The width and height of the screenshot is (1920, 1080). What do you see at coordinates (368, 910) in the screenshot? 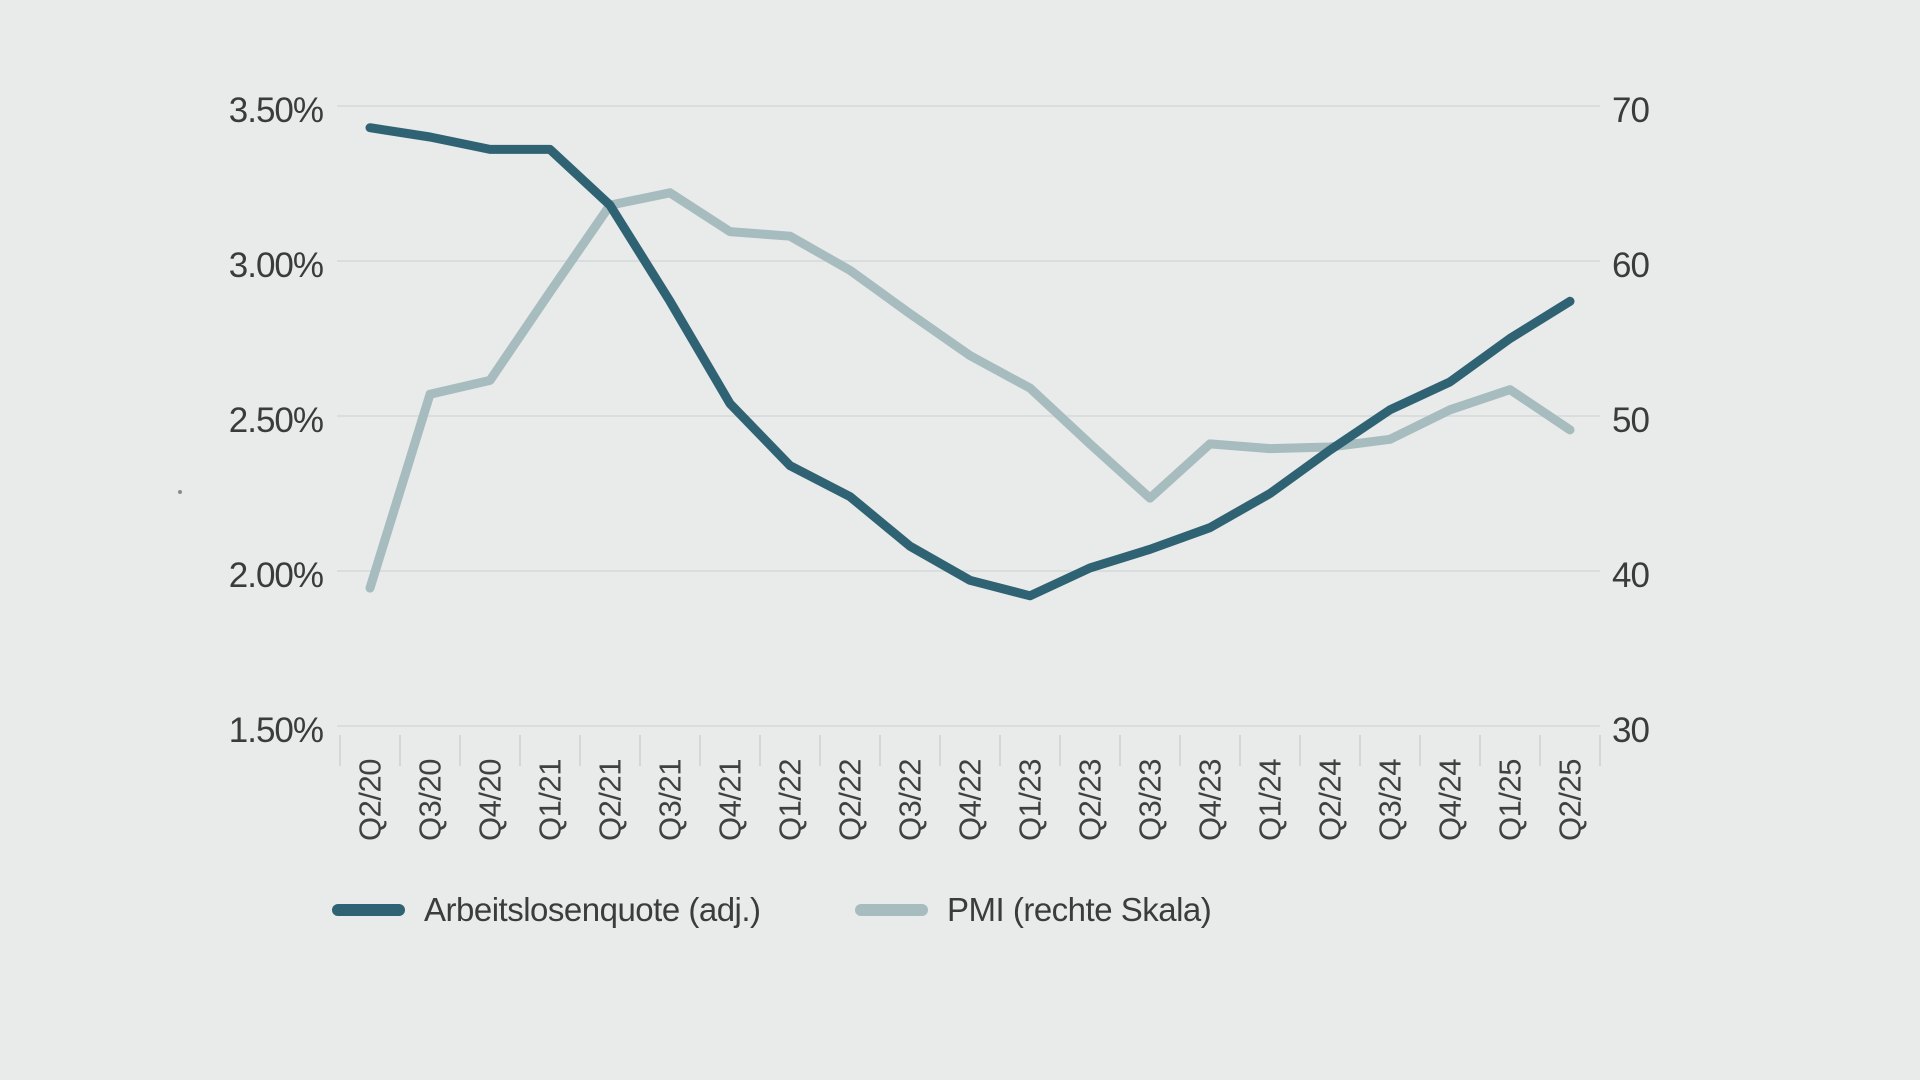
I see `legend-swatch-dark` at bounding box center [368, 910].